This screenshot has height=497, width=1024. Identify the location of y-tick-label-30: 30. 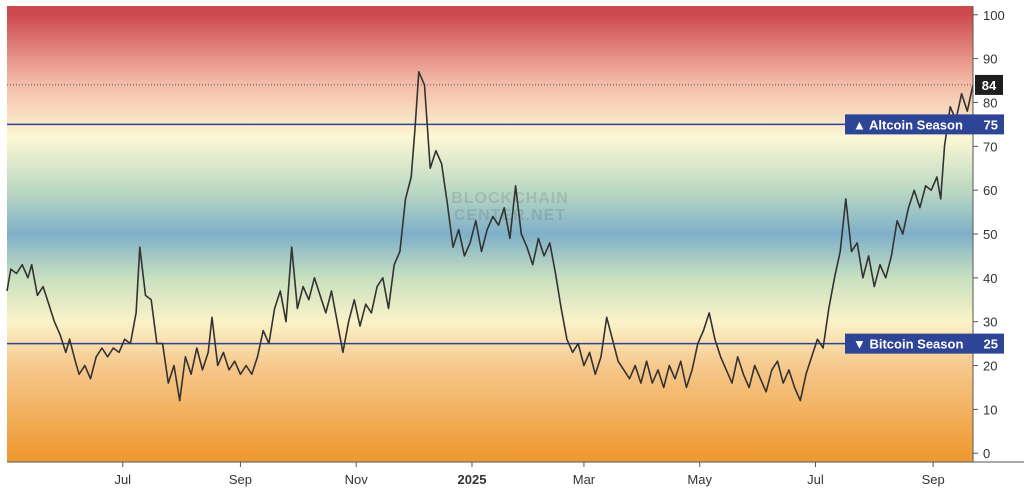
(990, 322).